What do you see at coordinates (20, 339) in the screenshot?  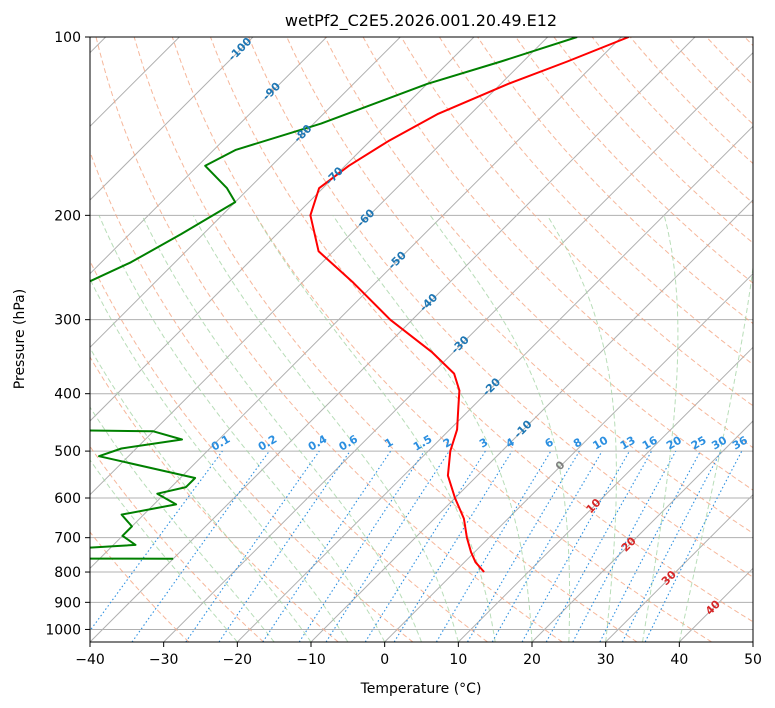 I see `y-axis-label: Pressure (hPa)` at bounding box center [20, 339].